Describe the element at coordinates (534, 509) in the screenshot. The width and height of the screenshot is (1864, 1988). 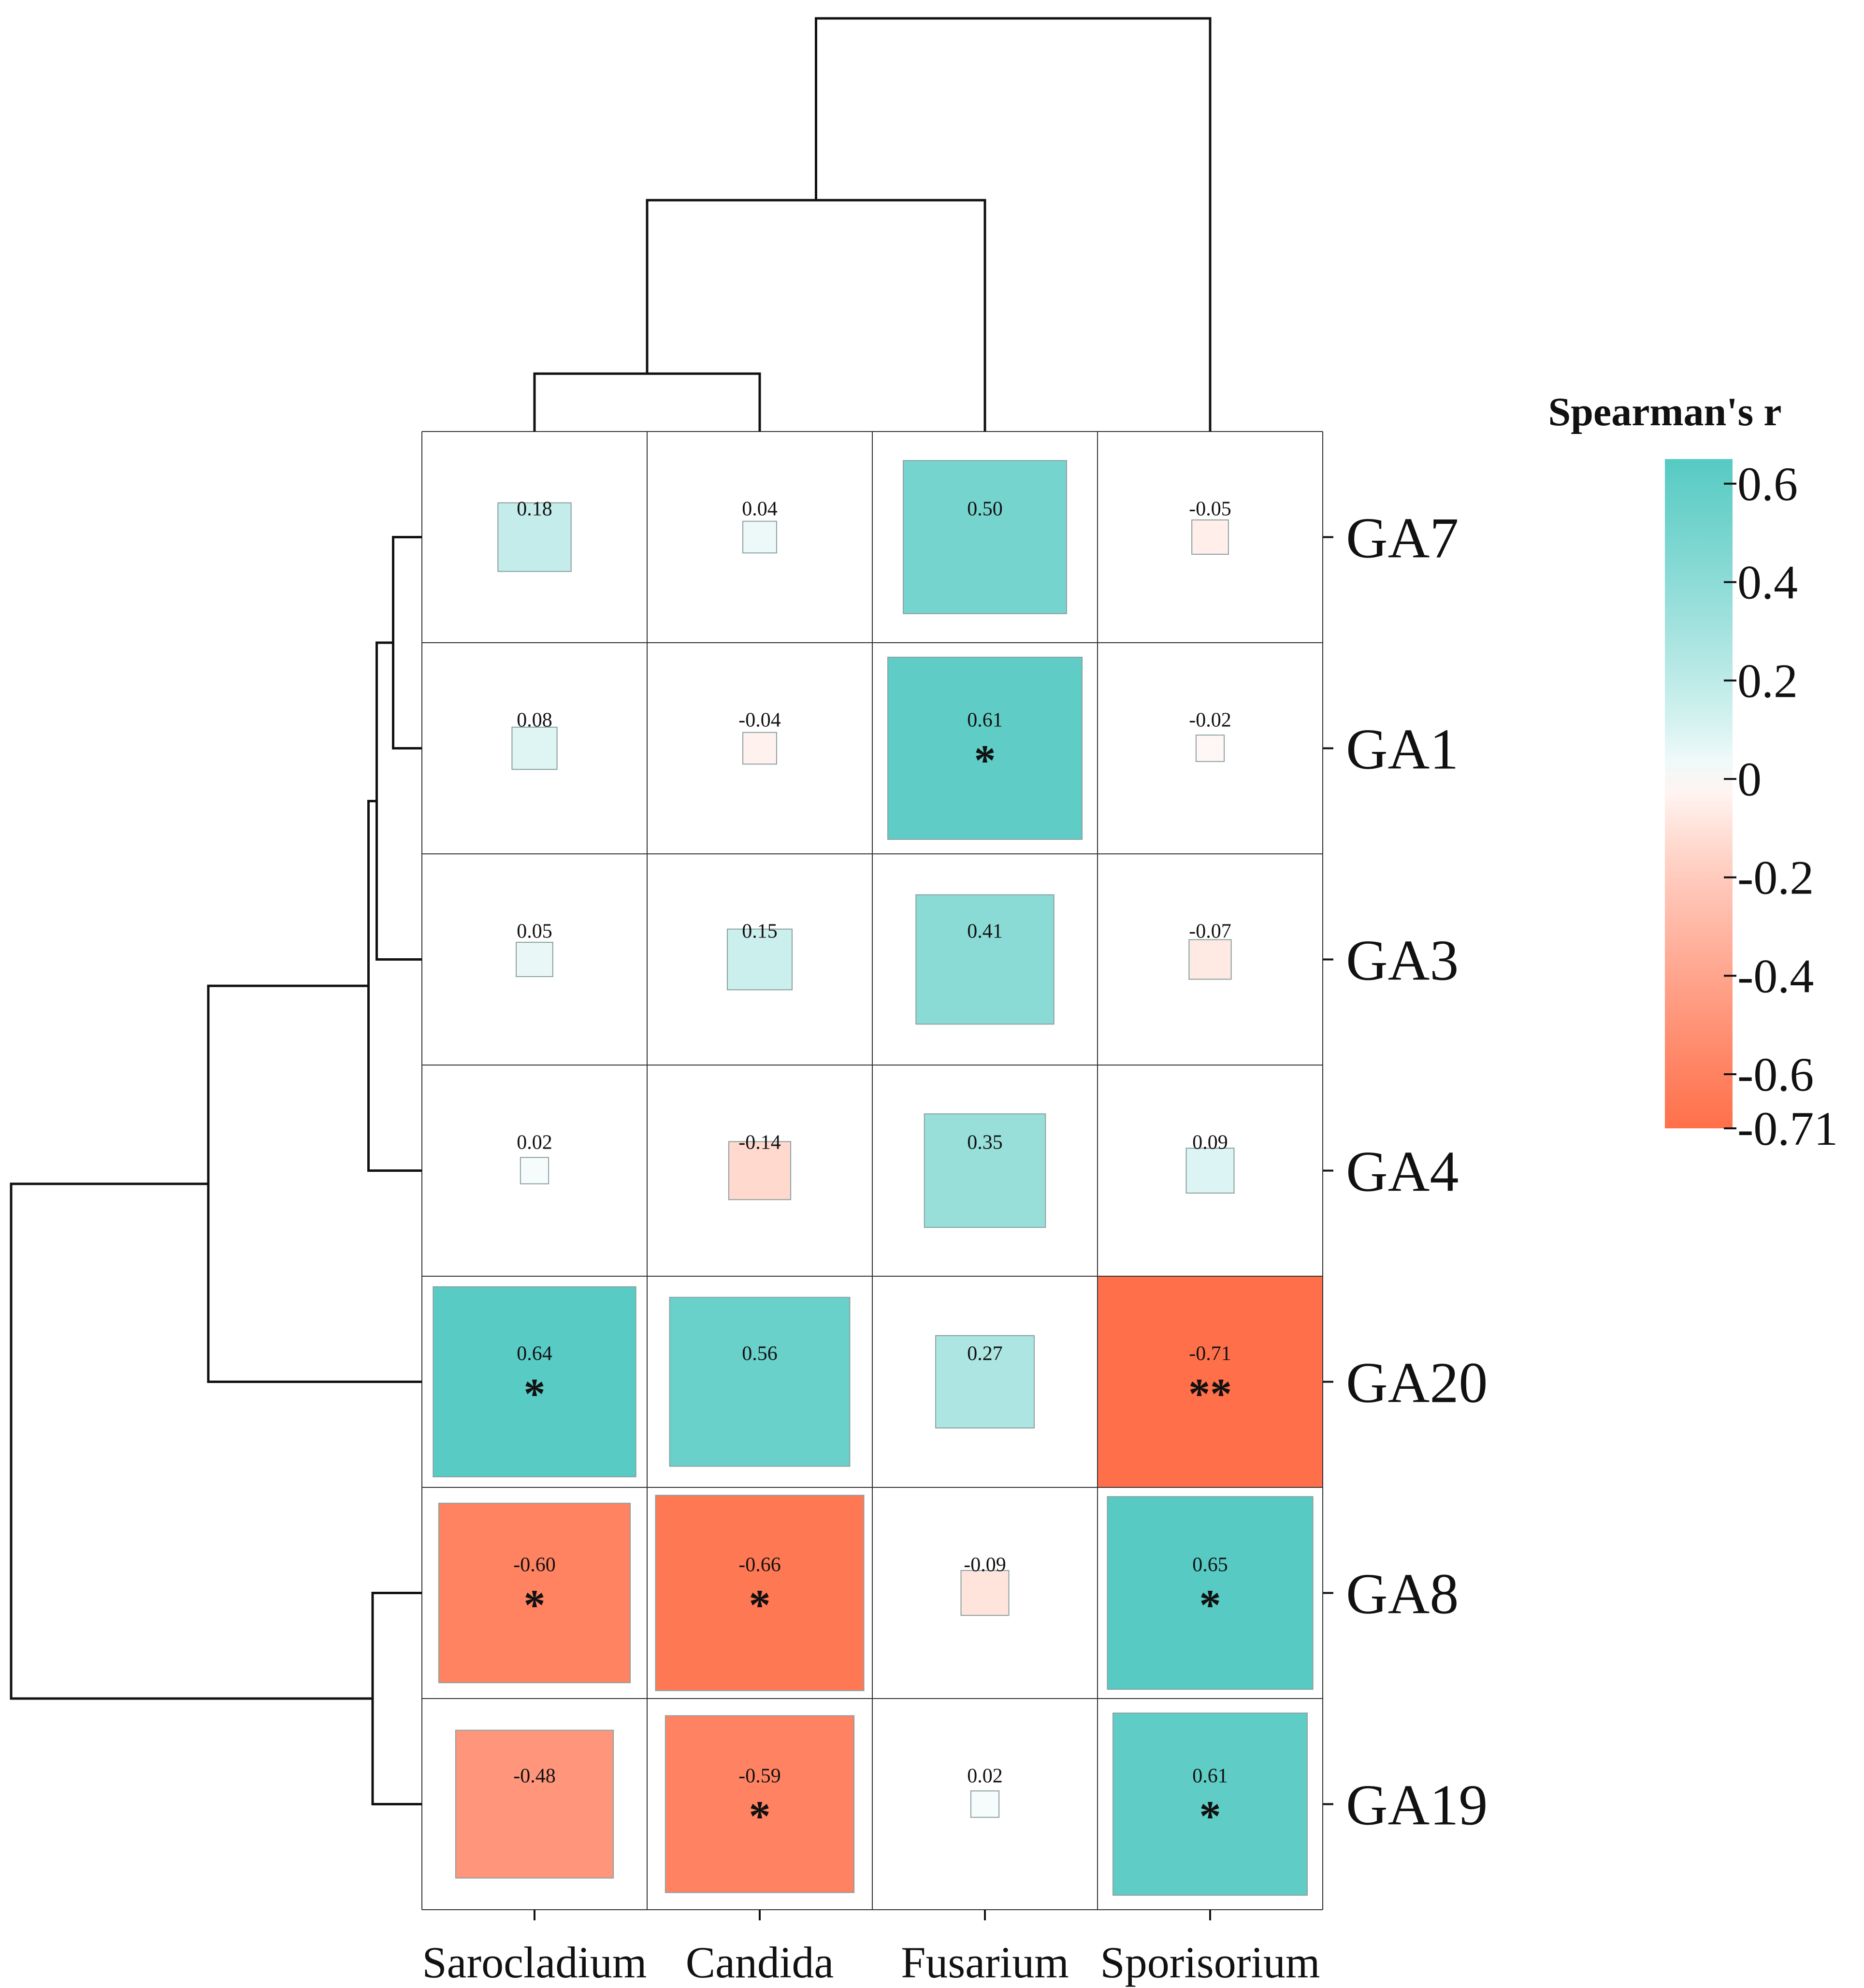
I see `value-label: 0.18` at that location.